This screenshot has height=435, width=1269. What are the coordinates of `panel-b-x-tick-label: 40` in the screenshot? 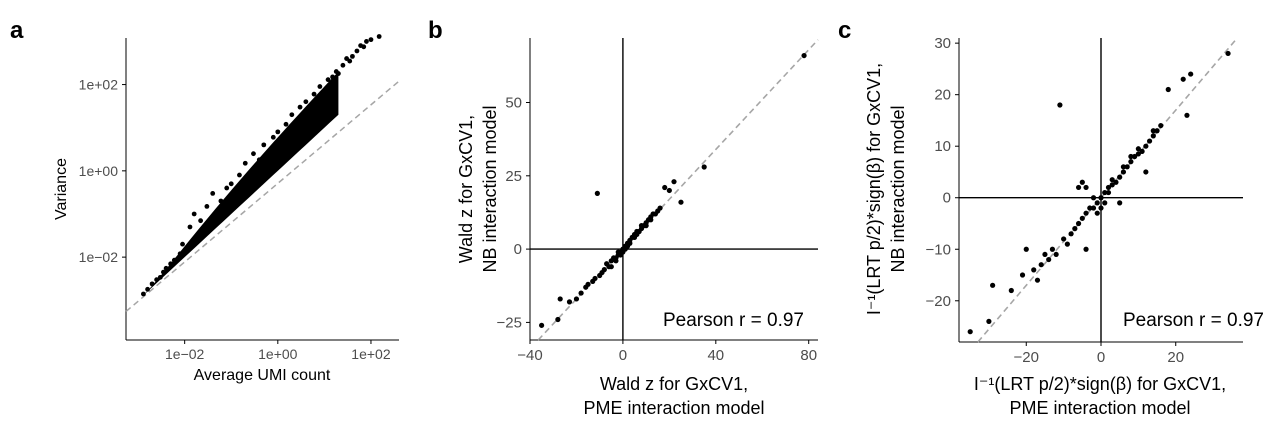 It's located at (715, 355).